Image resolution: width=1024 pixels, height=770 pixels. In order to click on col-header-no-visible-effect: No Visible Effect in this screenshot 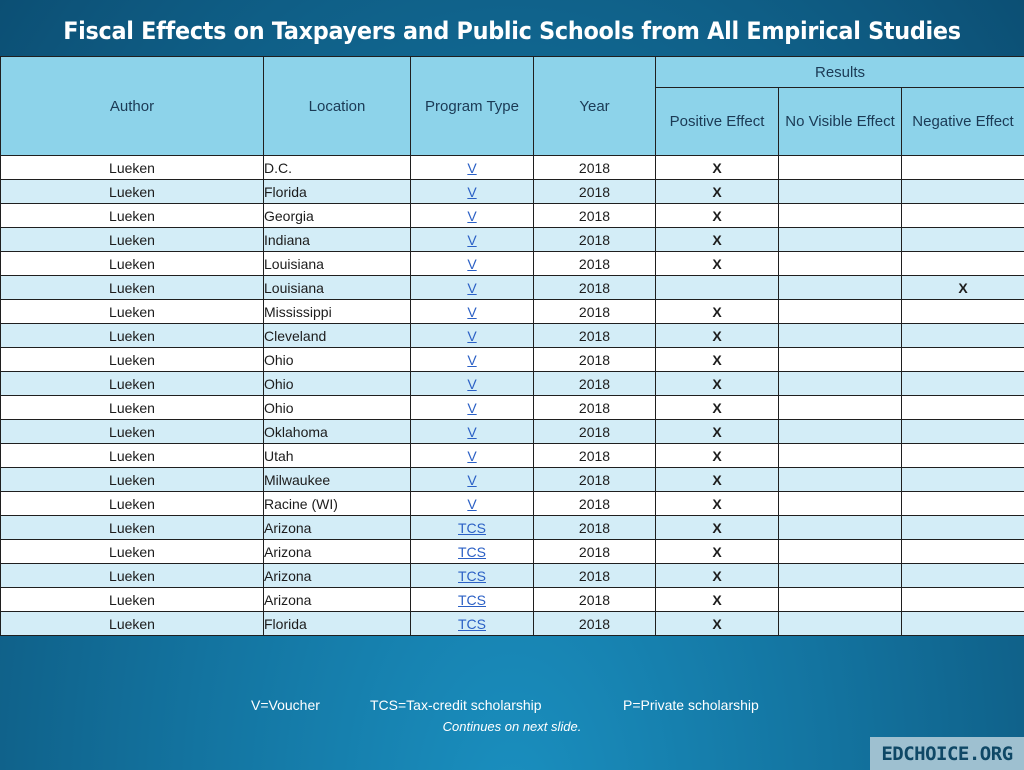, I will do `click(840, 121)`.